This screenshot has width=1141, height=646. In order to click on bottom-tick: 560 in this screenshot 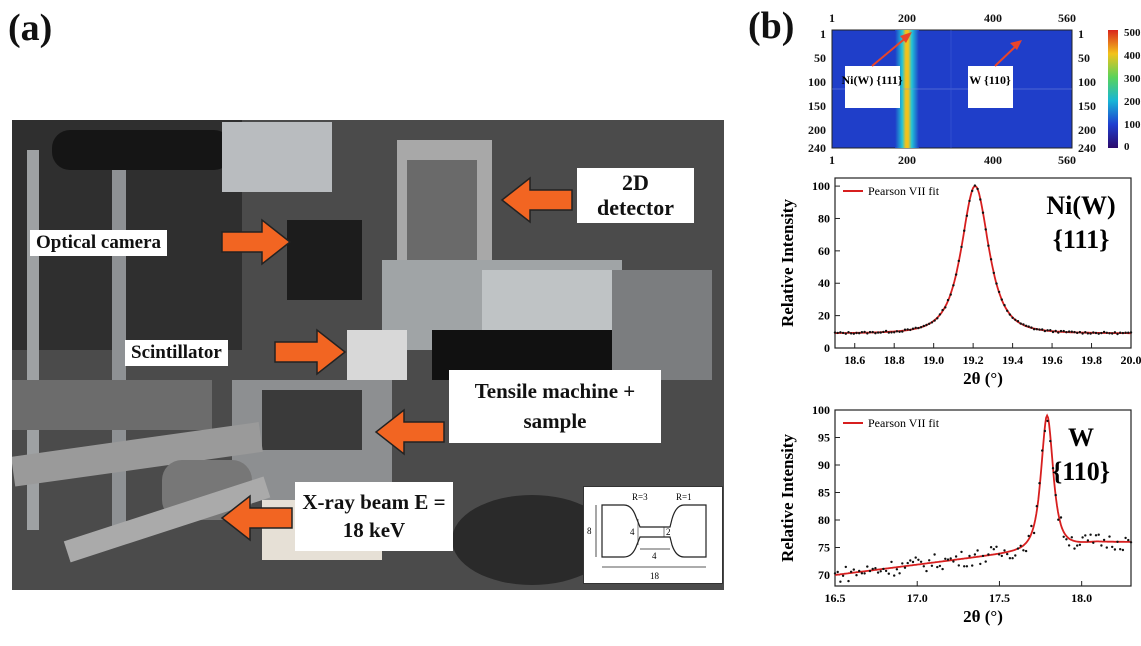, I will do `click(1067, 160)`.